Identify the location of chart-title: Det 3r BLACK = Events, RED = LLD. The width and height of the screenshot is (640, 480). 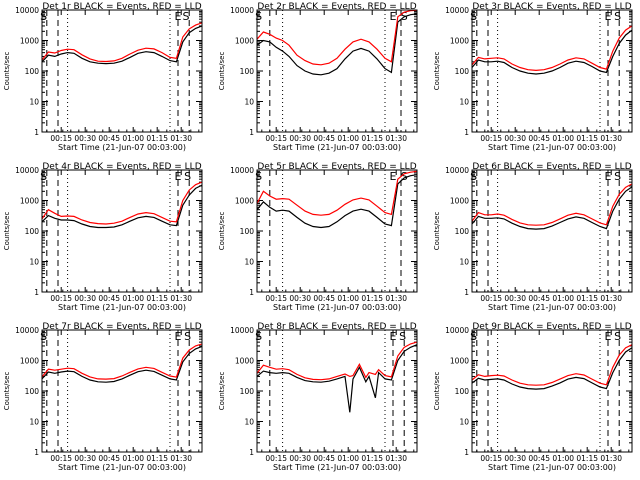
(551, 7).